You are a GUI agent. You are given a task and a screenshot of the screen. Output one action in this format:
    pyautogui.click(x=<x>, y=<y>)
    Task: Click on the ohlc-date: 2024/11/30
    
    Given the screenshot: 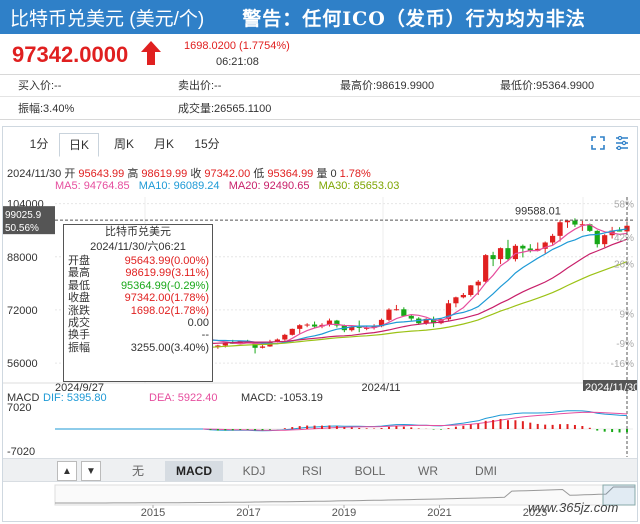 What is the action you would take?
    pyautogui.click(x=34, y=174)
    